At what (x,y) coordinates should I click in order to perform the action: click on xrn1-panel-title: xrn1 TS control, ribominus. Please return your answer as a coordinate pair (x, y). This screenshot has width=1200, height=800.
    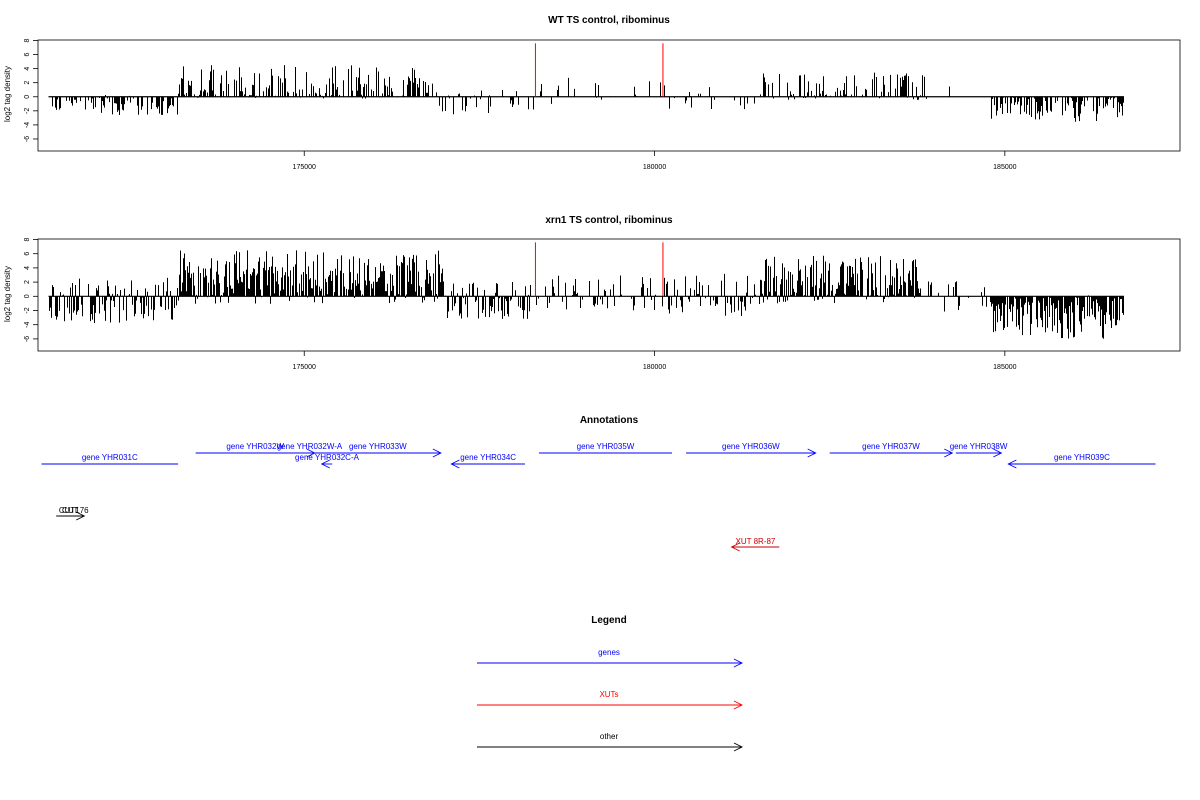
    Looking at the image, I should click on (609, 220).